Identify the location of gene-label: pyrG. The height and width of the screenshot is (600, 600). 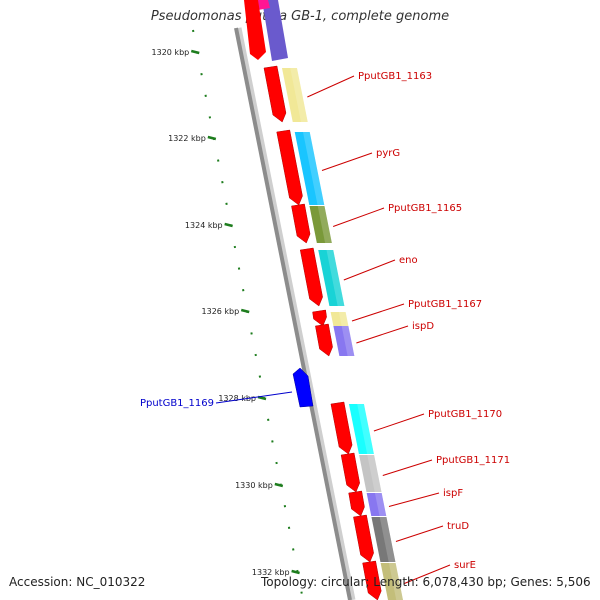
(388, 153).